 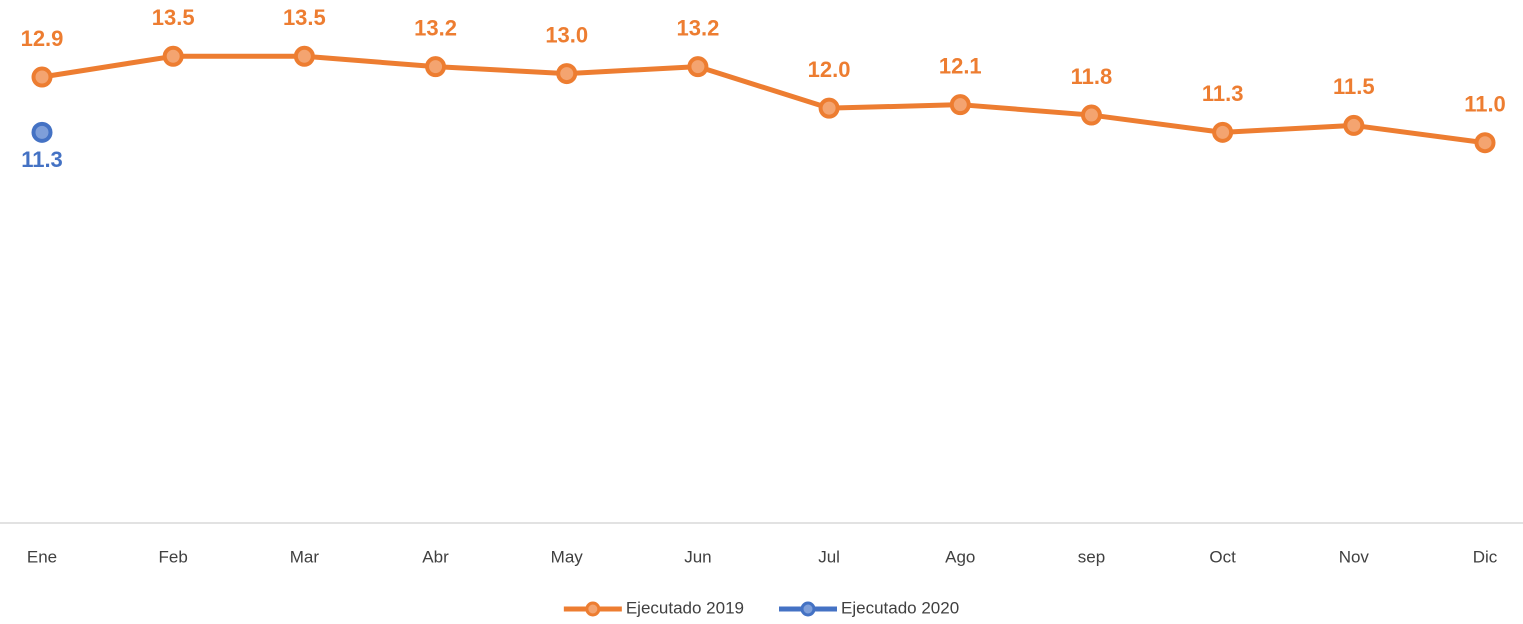 I want to click on data-label: 12.1, so click(x=960, y=65).